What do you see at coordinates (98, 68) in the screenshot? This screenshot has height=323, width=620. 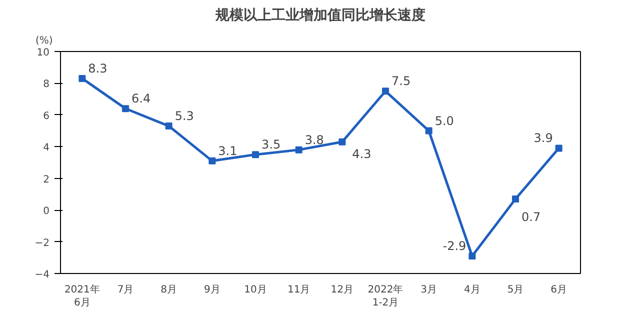 I see `data-label: 8.3` at bounding box center [98, 68].